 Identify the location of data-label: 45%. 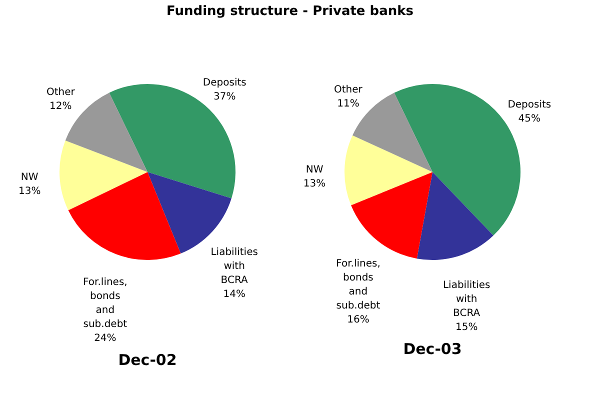
(529, 119).